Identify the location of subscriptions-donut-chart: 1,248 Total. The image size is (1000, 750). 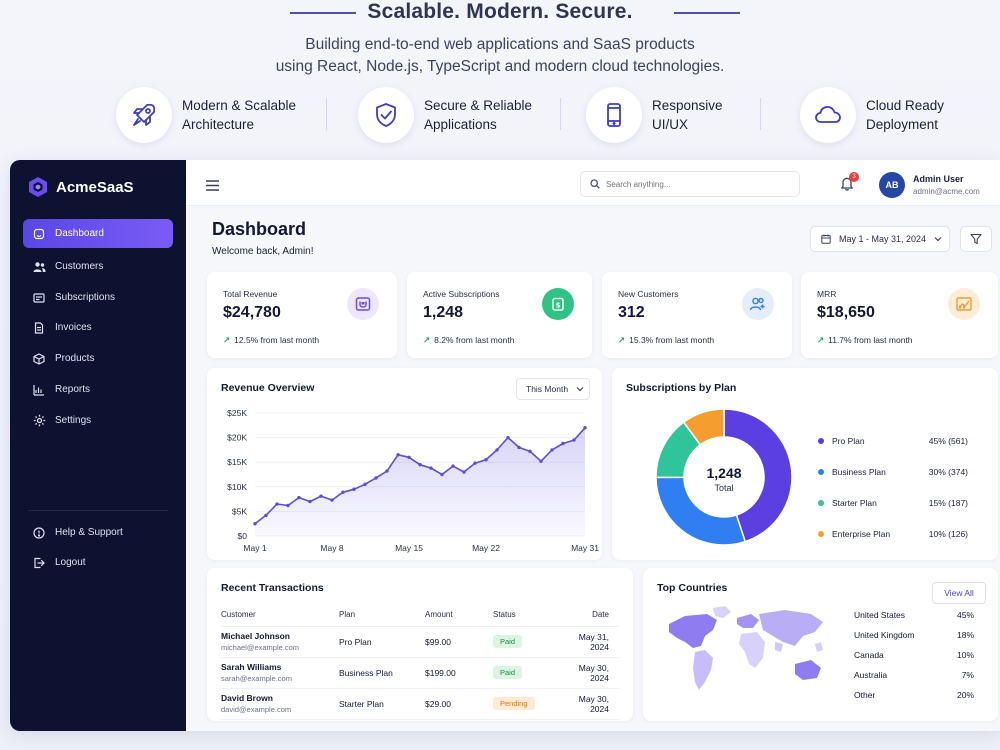
(724, 477).